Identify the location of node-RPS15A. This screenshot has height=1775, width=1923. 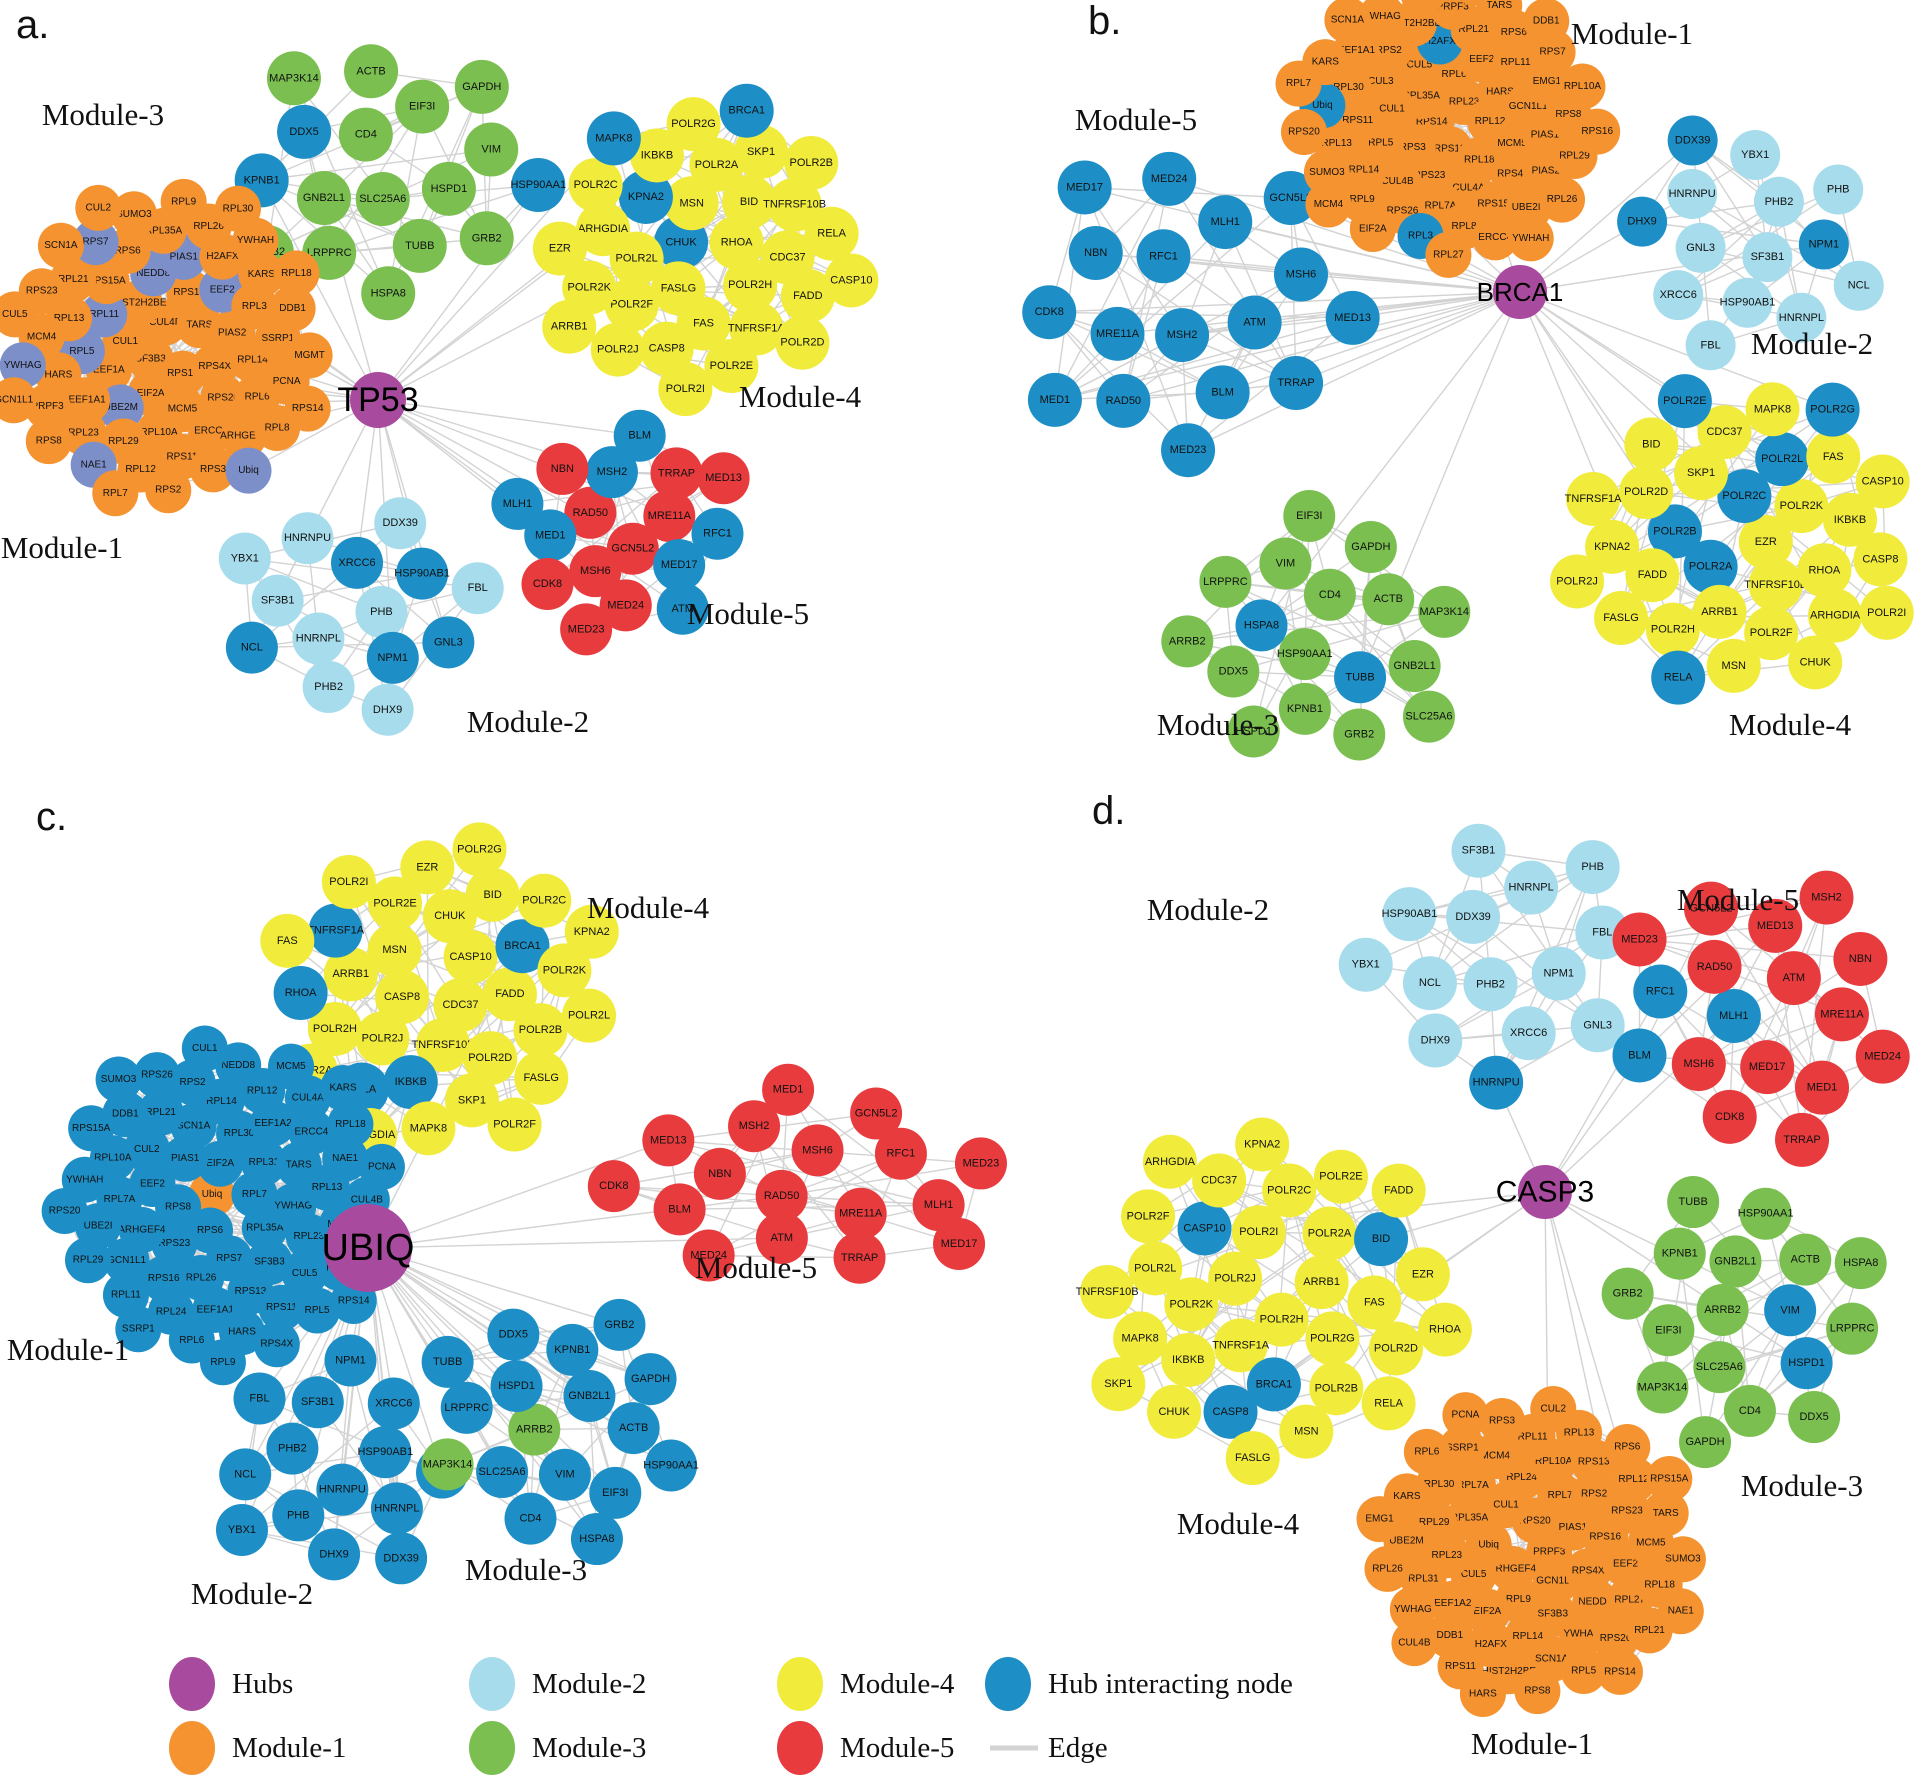
(91, 1128).